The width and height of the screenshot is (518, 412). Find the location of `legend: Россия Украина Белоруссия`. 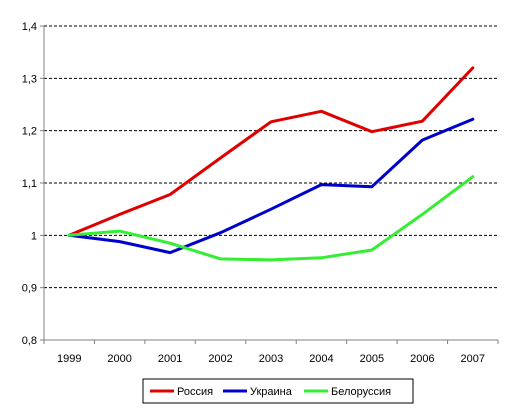

legend: Россия Украина Белоруссия is located at coordinates (278, 391).